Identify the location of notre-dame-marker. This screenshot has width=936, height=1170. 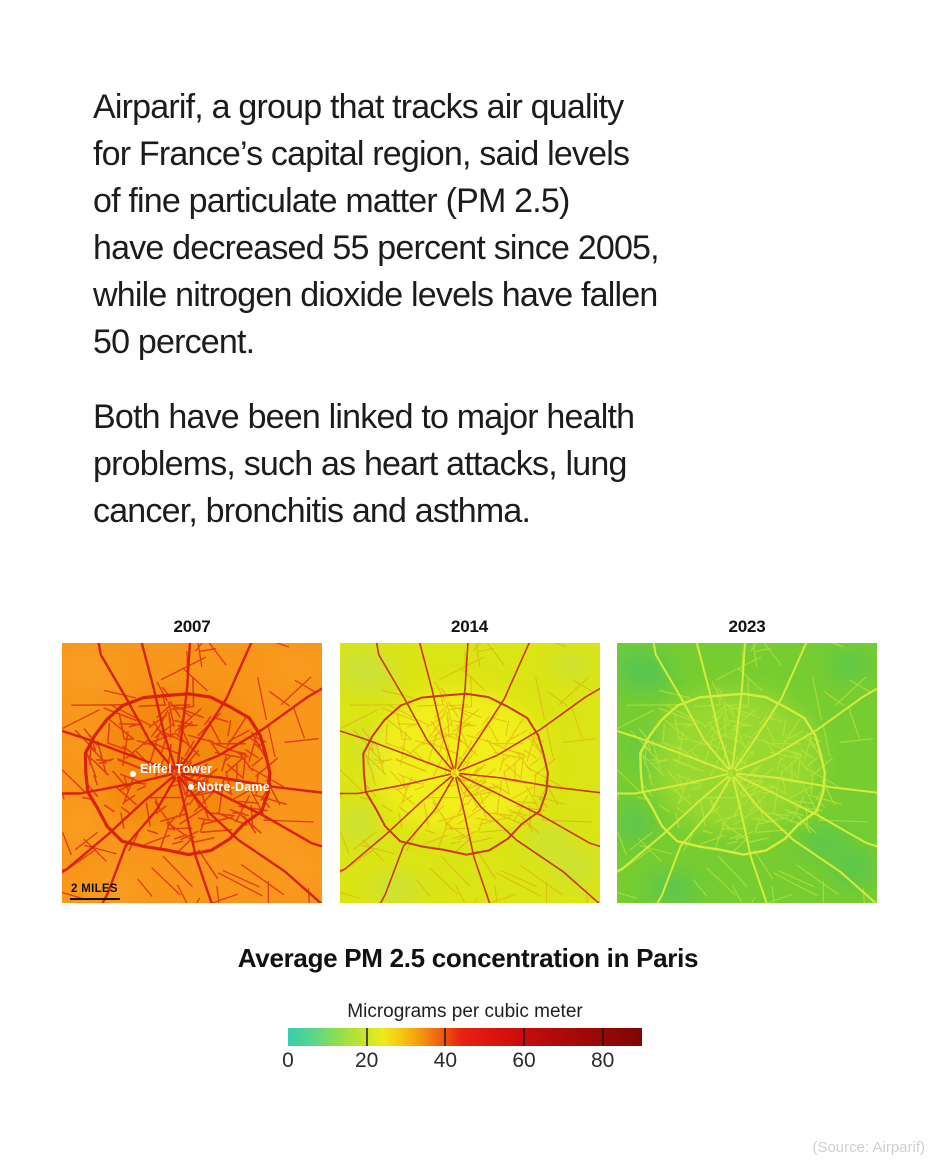
(191, 787).